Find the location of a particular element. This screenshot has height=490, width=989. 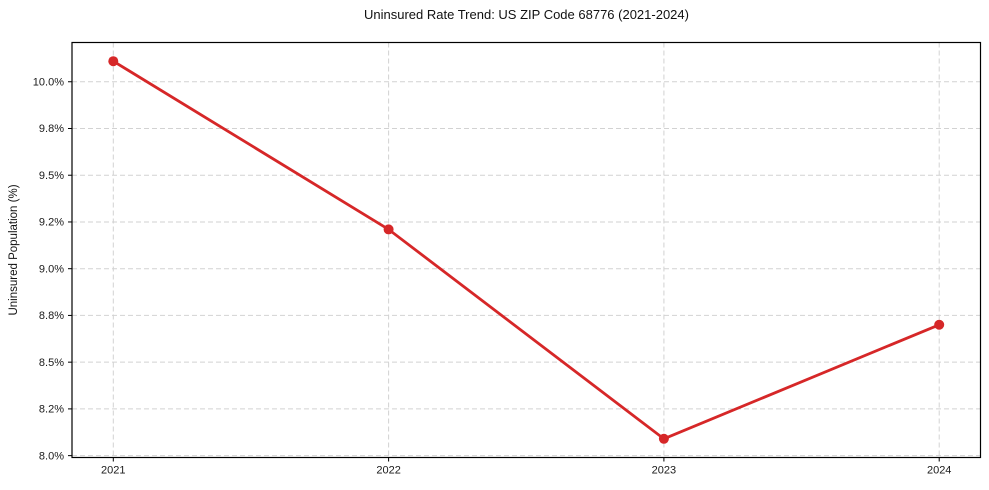

y-tick-label: 9.0% is located at coordinates (51, 269).